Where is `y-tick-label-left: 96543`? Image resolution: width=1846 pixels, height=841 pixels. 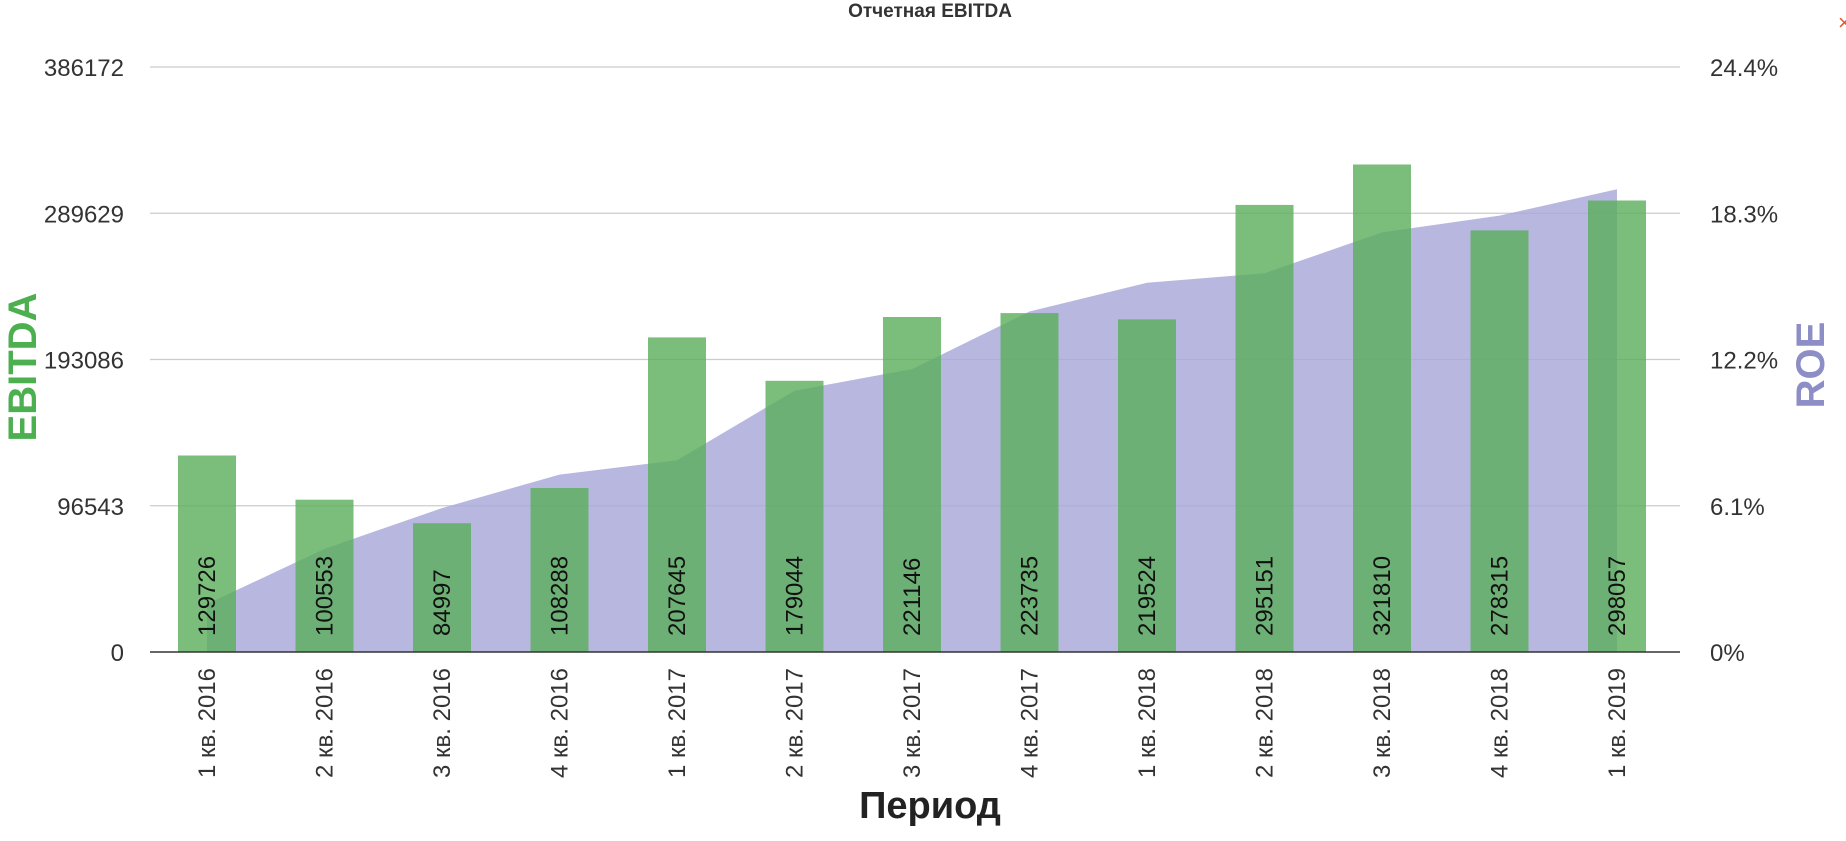 y-tick-label-left: 96543 is located at coordinates (90, 507).